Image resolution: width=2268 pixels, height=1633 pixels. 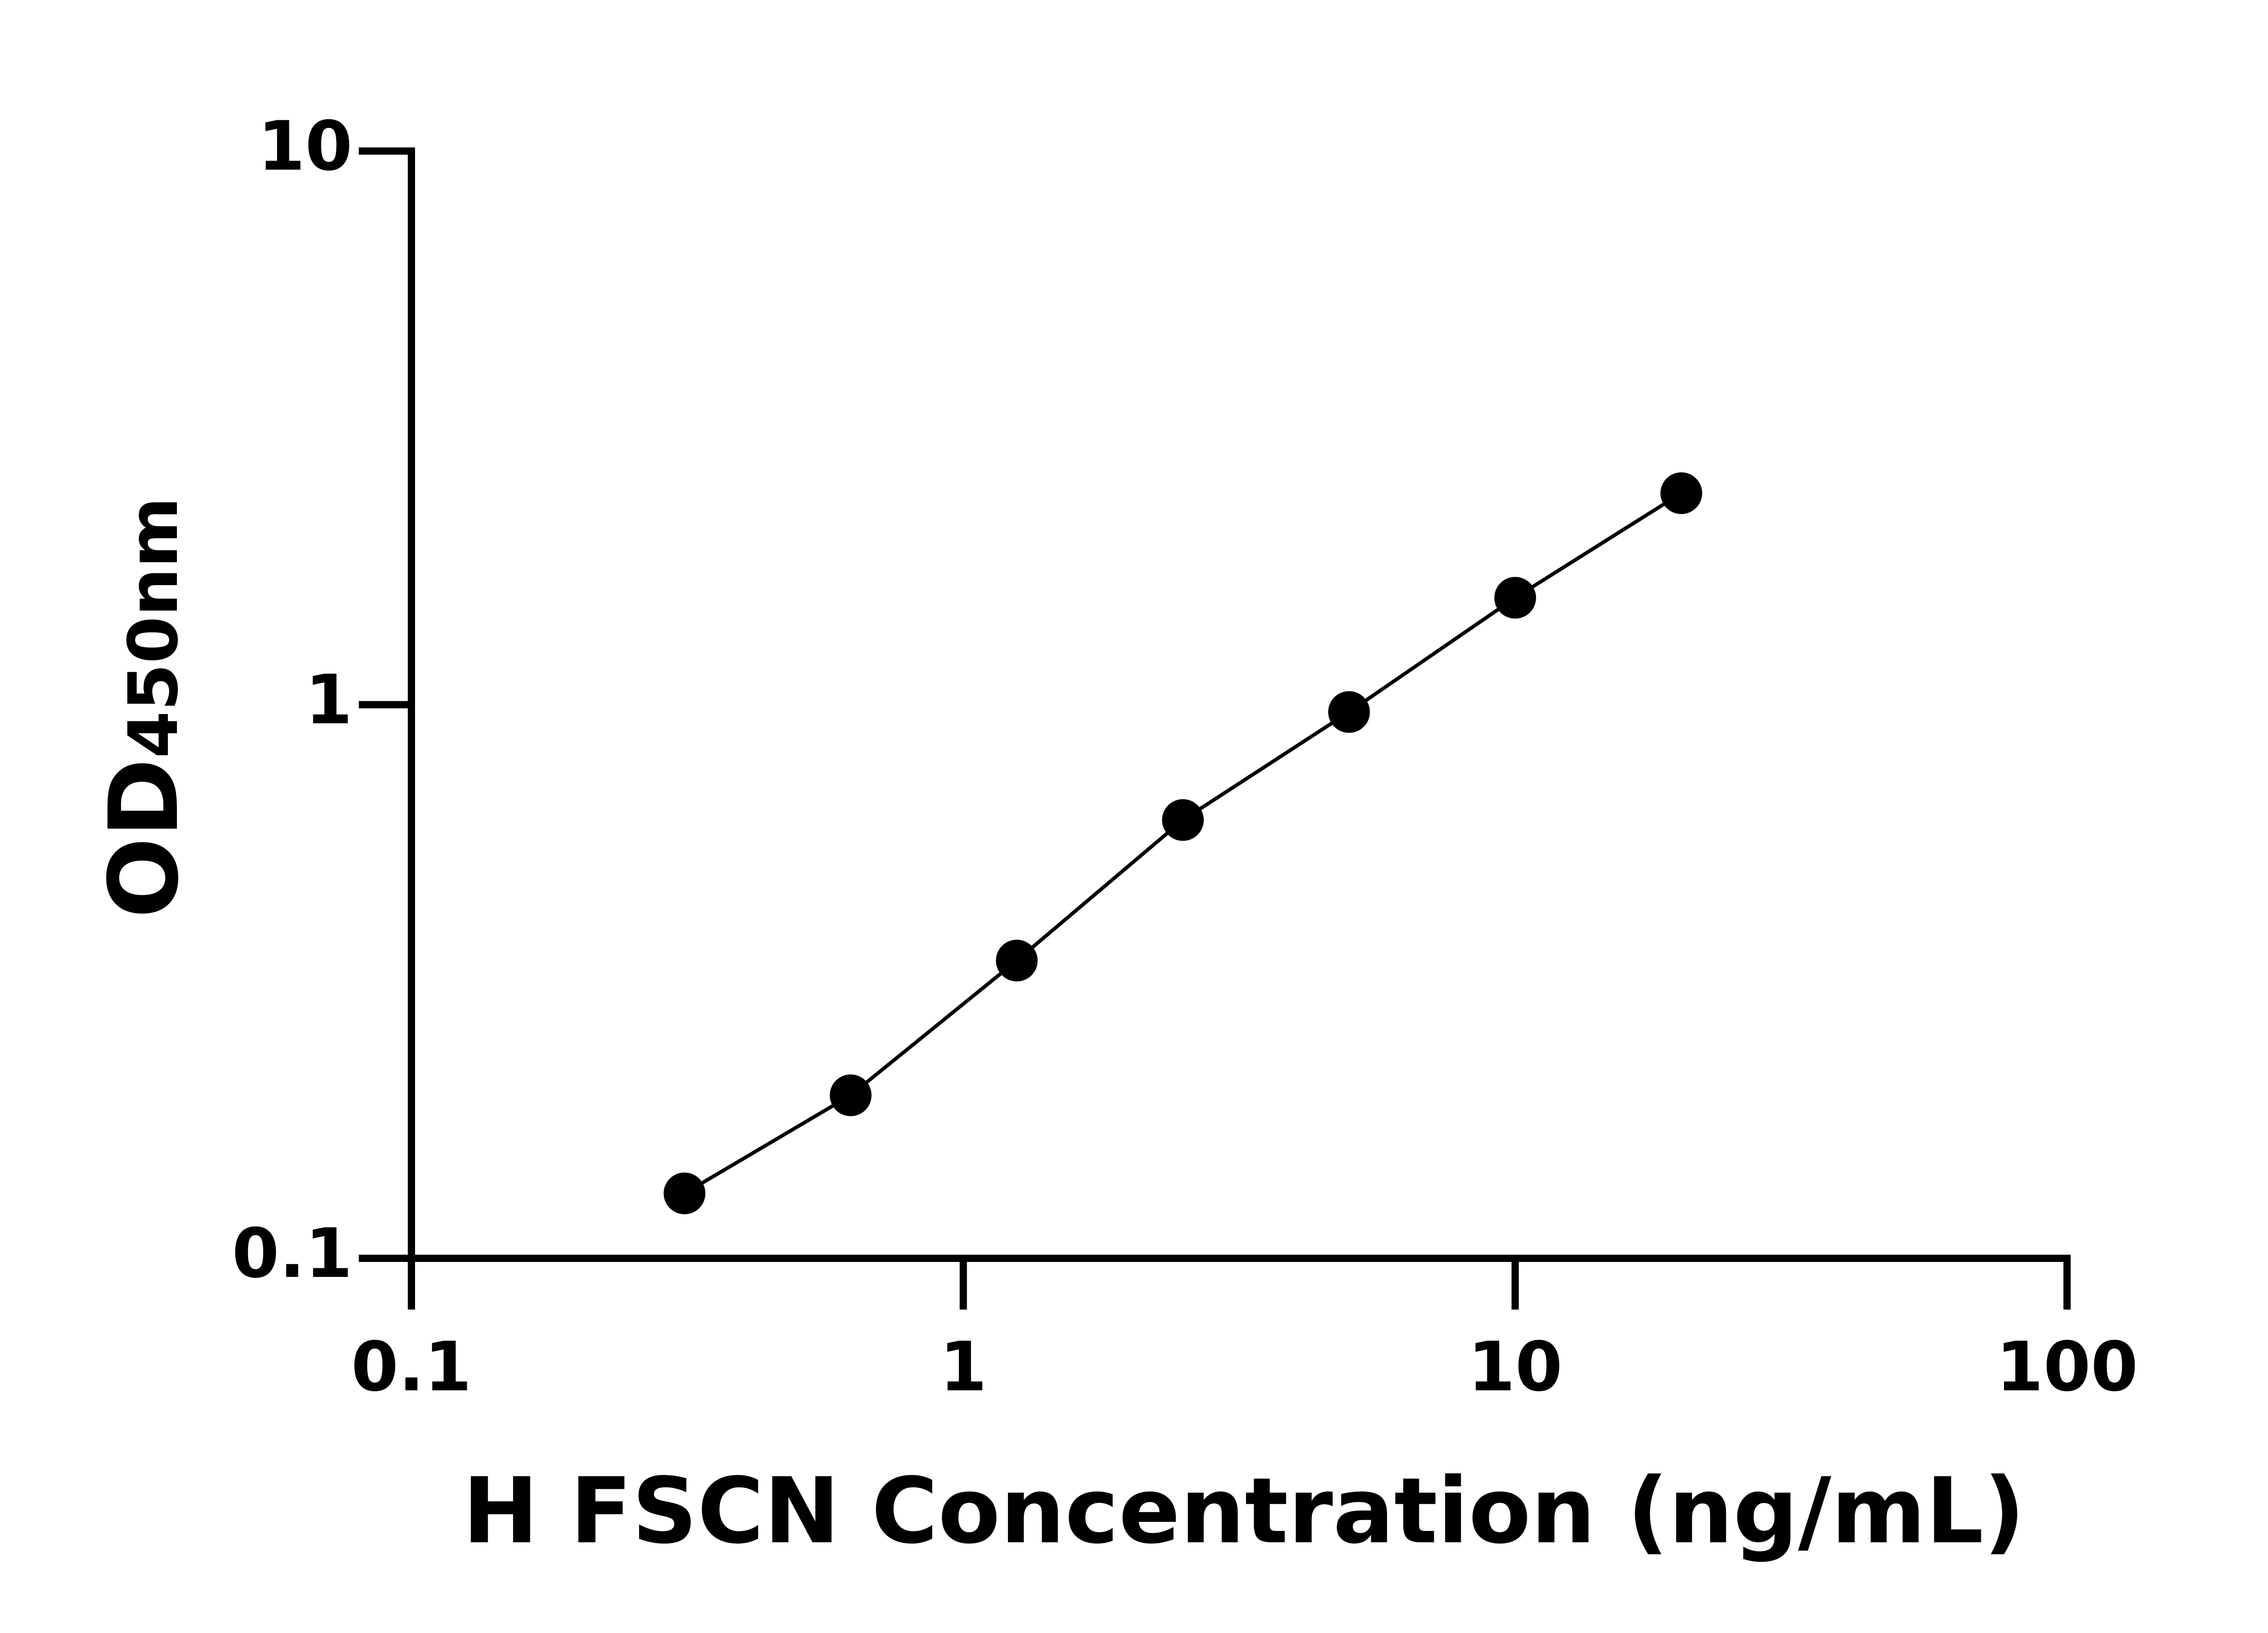 What do you see at coordinates (292, 1253) in the screenshot?
I see `y-tick-label: 0.1` at bounding box center [292, 1253].